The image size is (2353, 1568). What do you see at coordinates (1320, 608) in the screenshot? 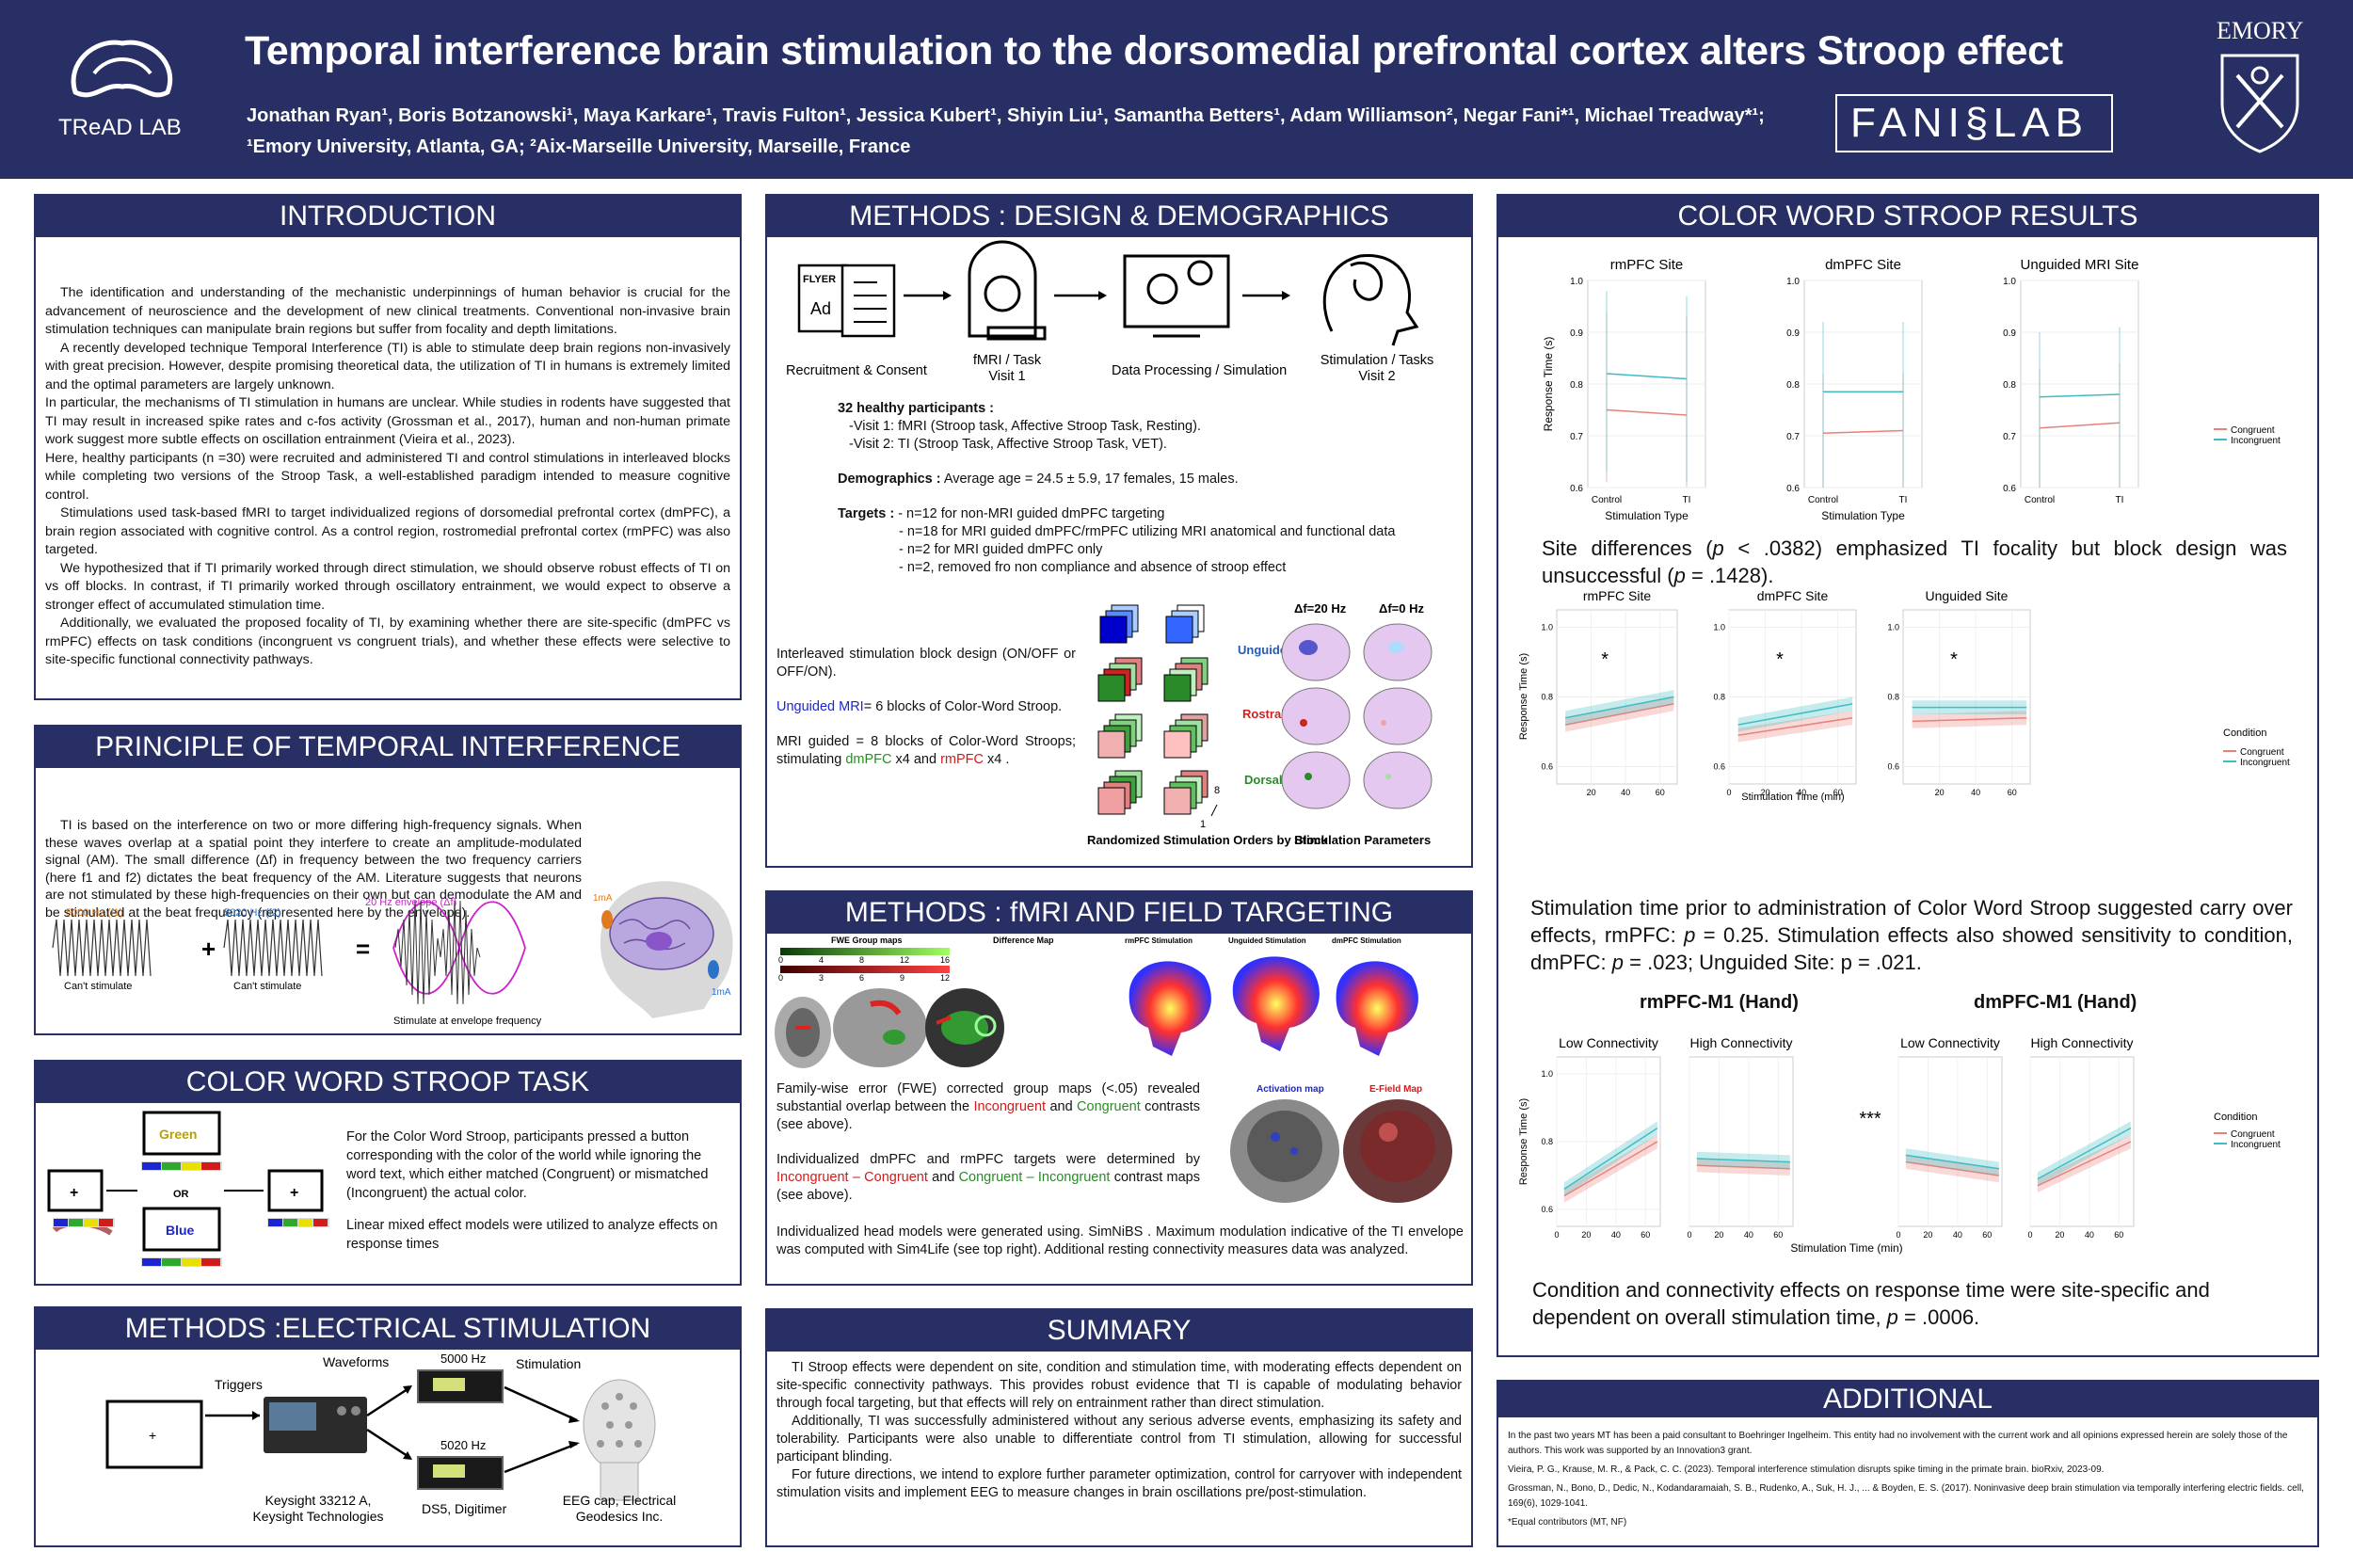
I see `param-header: Δf=20 Hz` at bounding box center [1320, 608].